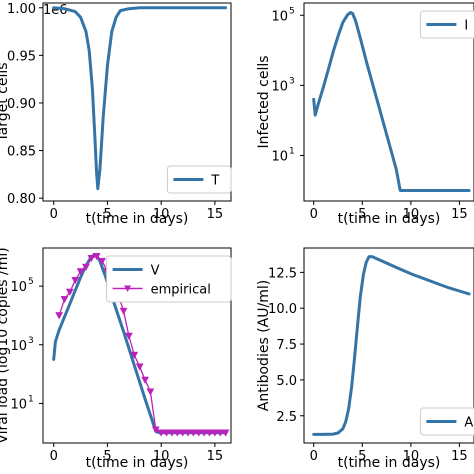 Image resolution: width=474 pixels, height=474 pixels. What do you see at coordinates (286, 381) in the screenshot?
I see `y-tick-label: 5.0` at bounding box center [286, 381].